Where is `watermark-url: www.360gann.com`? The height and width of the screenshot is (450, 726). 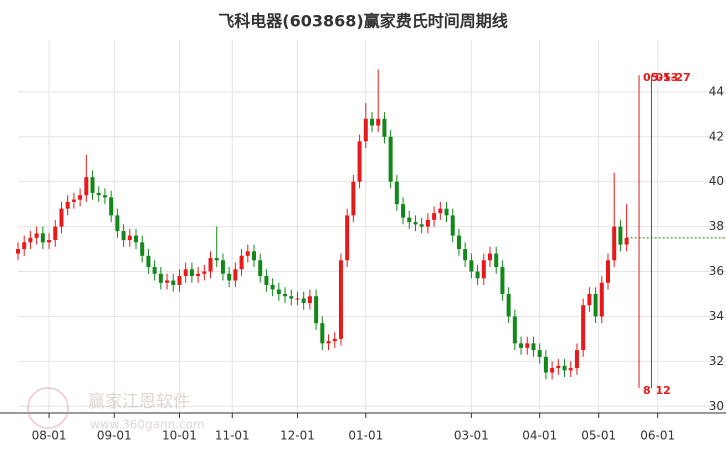 watermark-url: www.360gann.com is located at coordinates (147, 425).